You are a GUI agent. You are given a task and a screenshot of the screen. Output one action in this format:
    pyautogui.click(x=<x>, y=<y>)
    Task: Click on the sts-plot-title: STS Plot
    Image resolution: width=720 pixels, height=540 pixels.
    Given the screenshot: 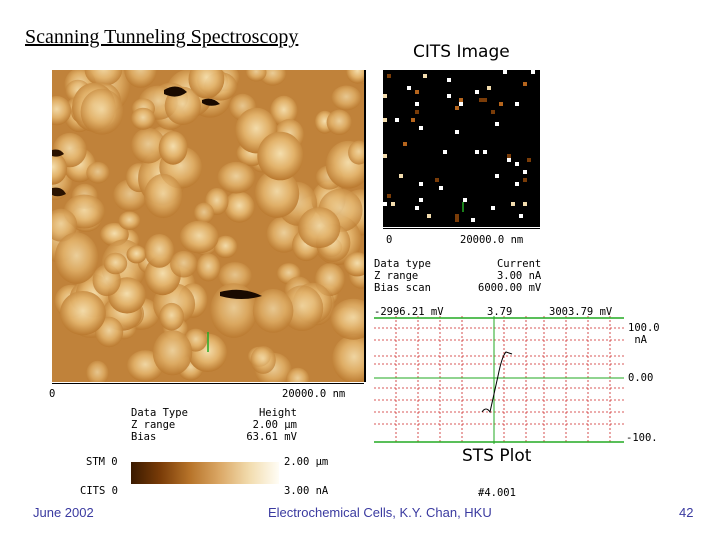 What is the action you would take?
    pyautogui.click(x=497, y=456)
    